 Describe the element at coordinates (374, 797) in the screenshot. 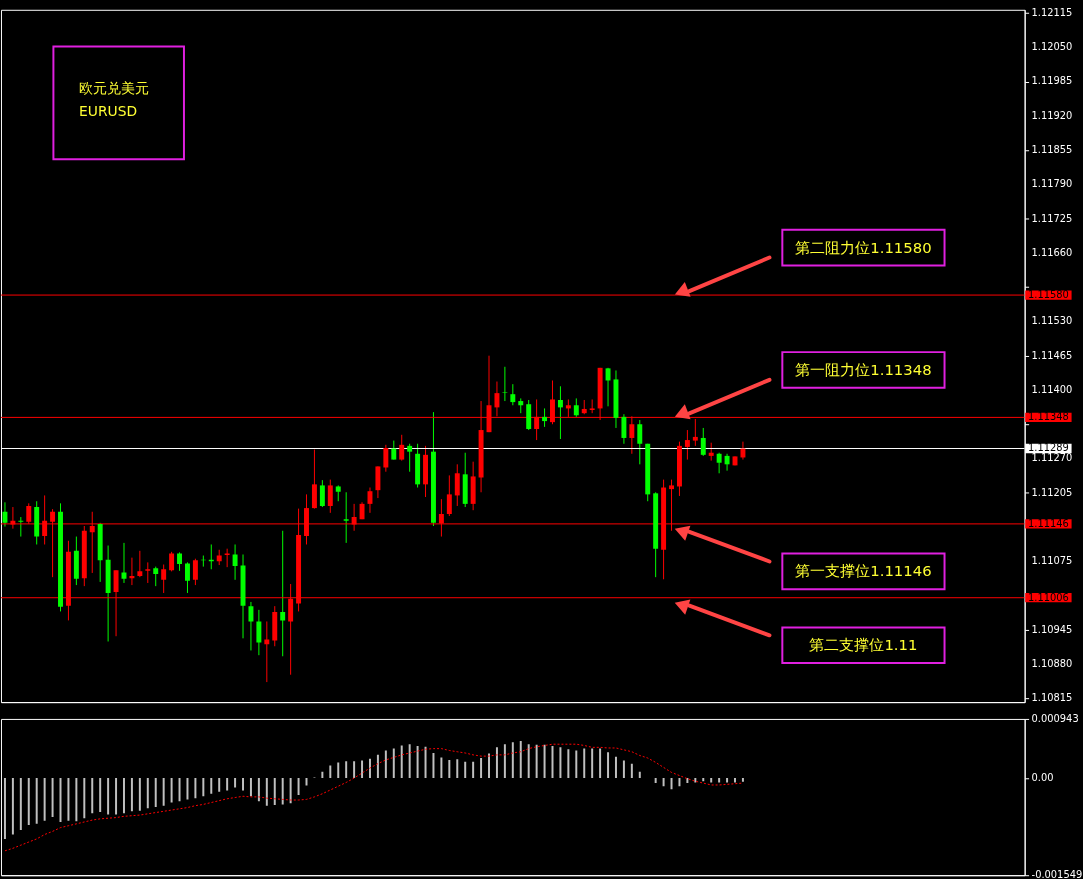

I see `line-series` at that location.